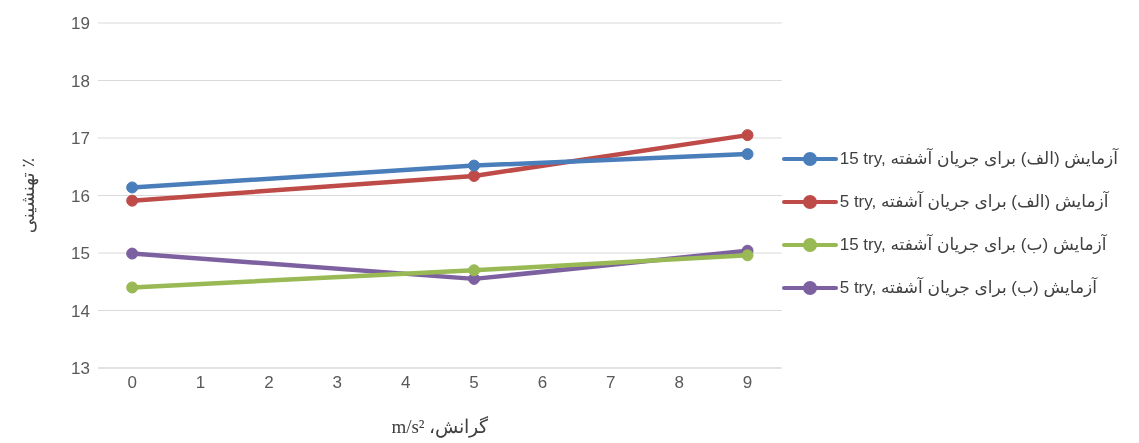 The height and width of the screenshot is (443, 1139). Describe the element at coordinates (474, 383) in the screenshot. I see `x-tick-label: 5` at that location.